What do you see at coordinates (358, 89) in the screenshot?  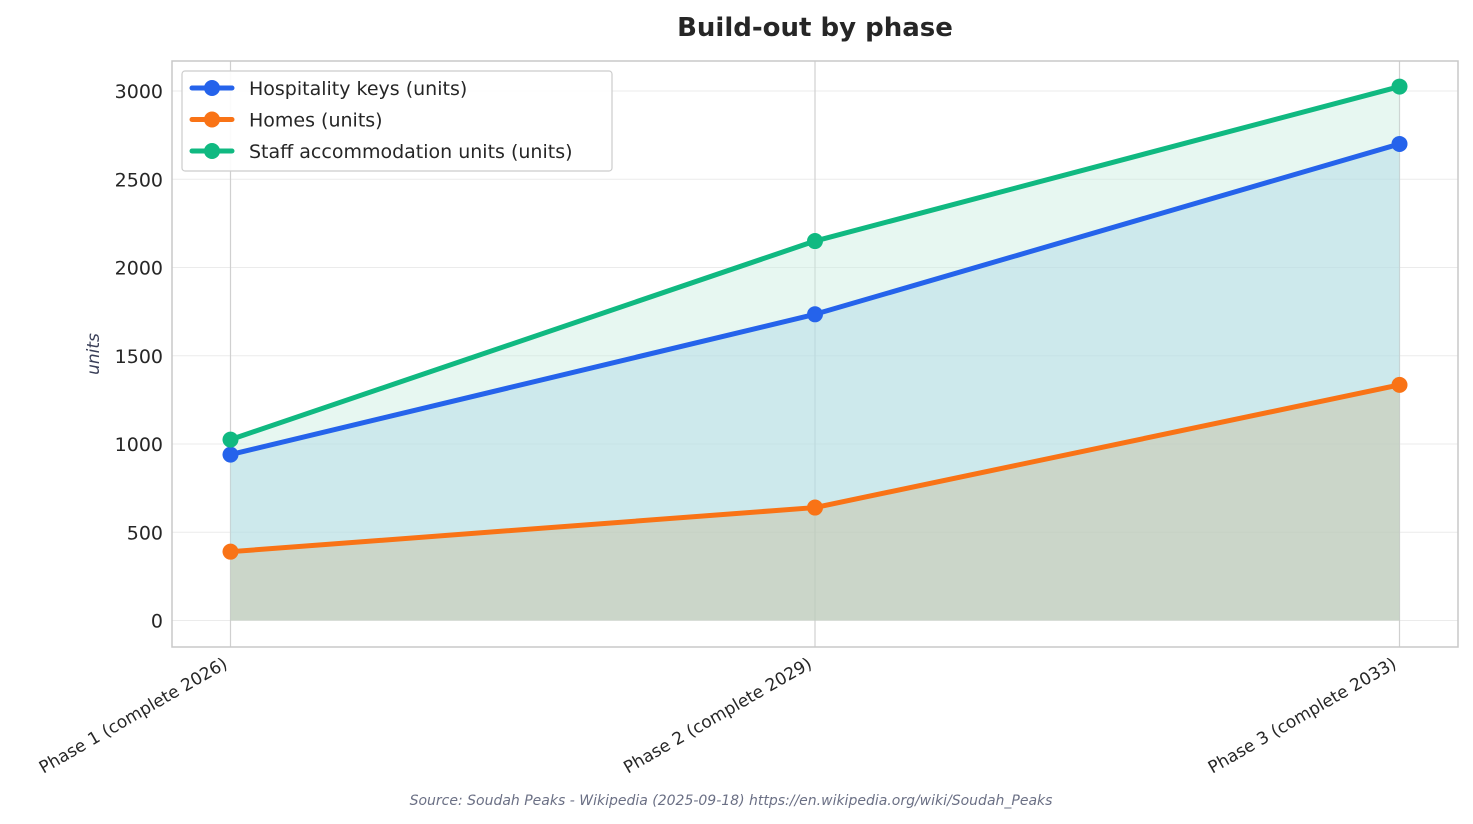 I see `legend-label: Hospitality keys (units)` at bounding box center [358, 89].